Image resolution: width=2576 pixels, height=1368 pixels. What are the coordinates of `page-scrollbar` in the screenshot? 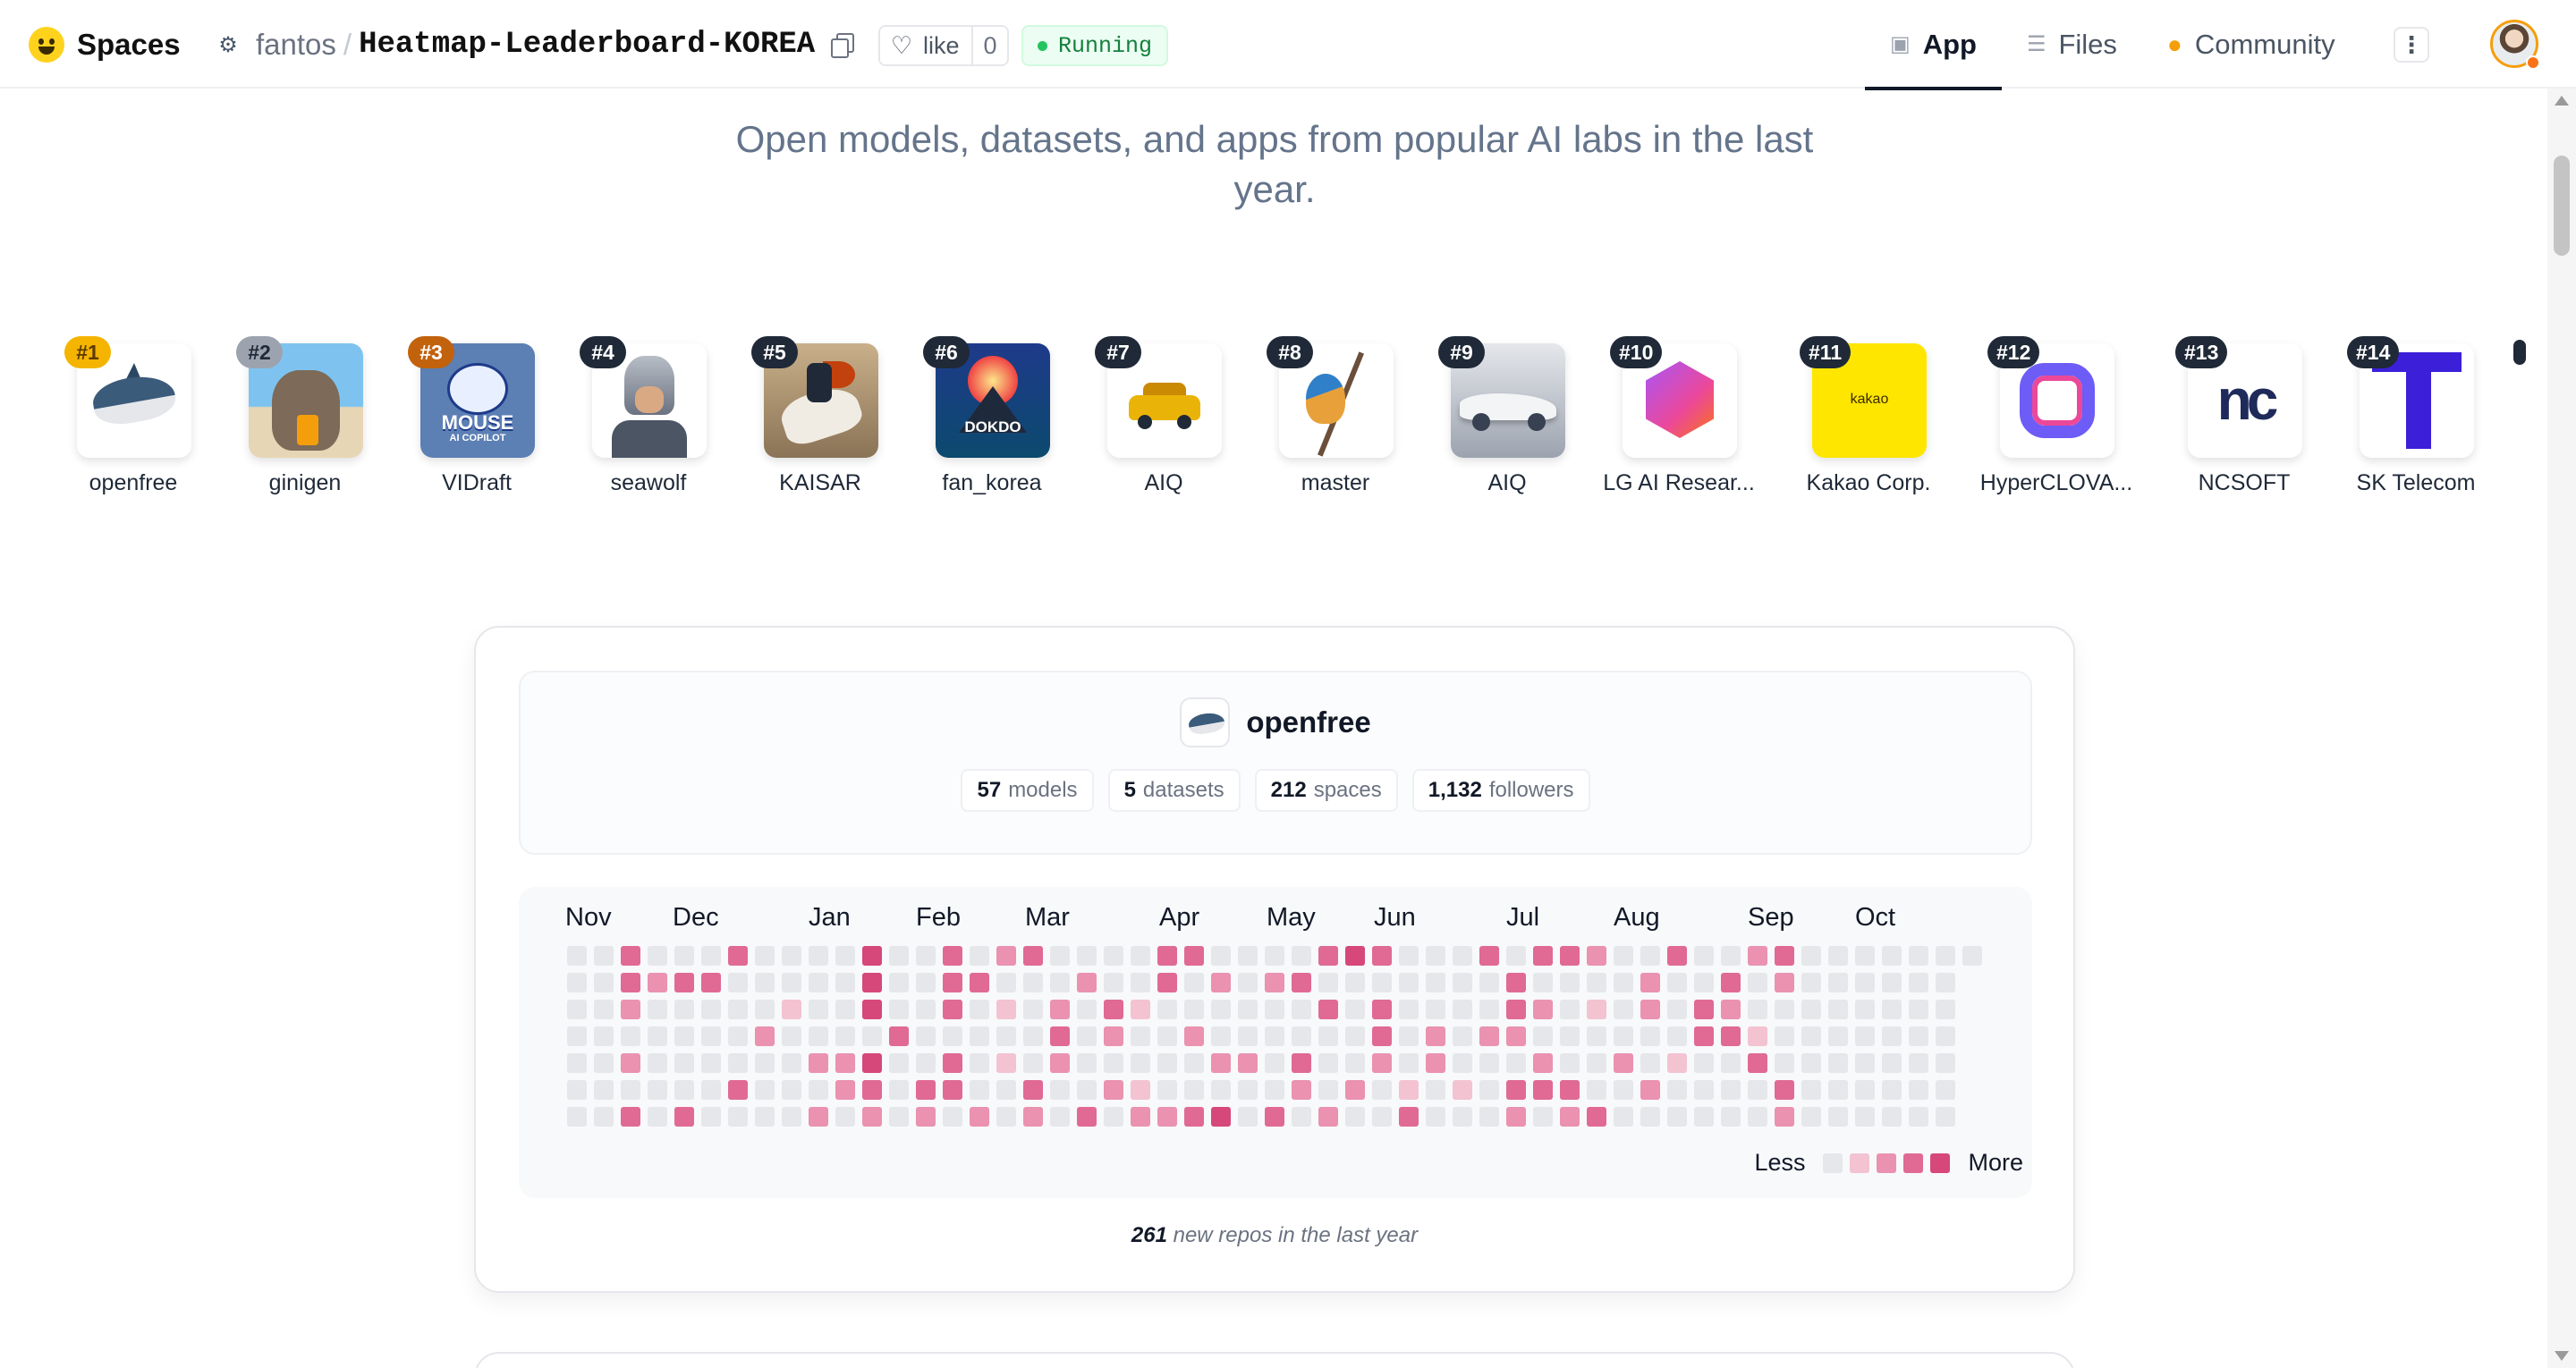 It's located at (2561, 729).